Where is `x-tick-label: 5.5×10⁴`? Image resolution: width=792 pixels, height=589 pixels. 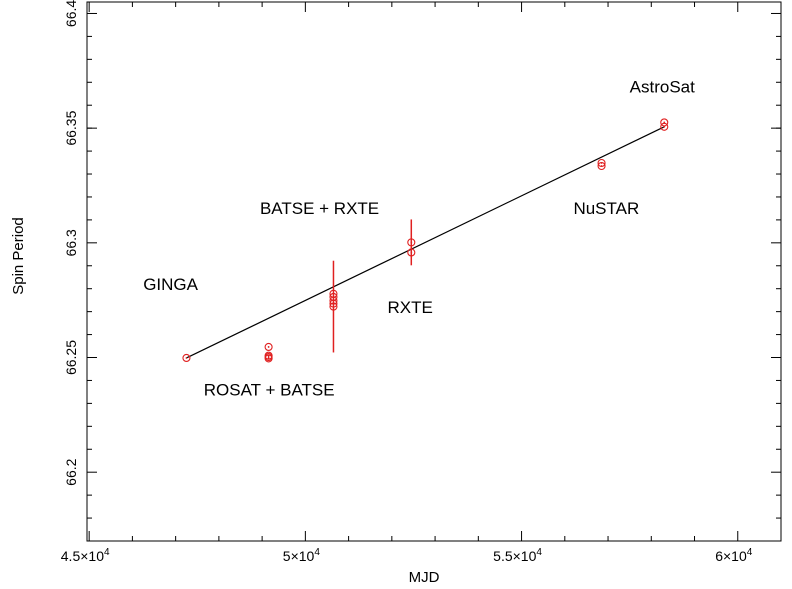 x-tick-label: 5.5×10⁴ is located at coordinates (517, 555).